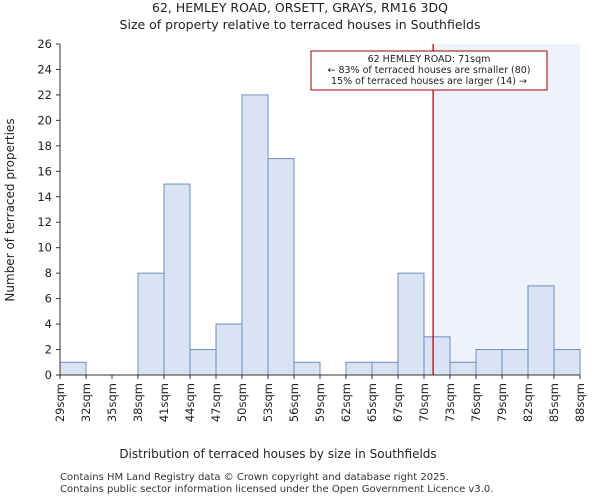  I want to click on y-tick-label: 12, so click(44, 222).